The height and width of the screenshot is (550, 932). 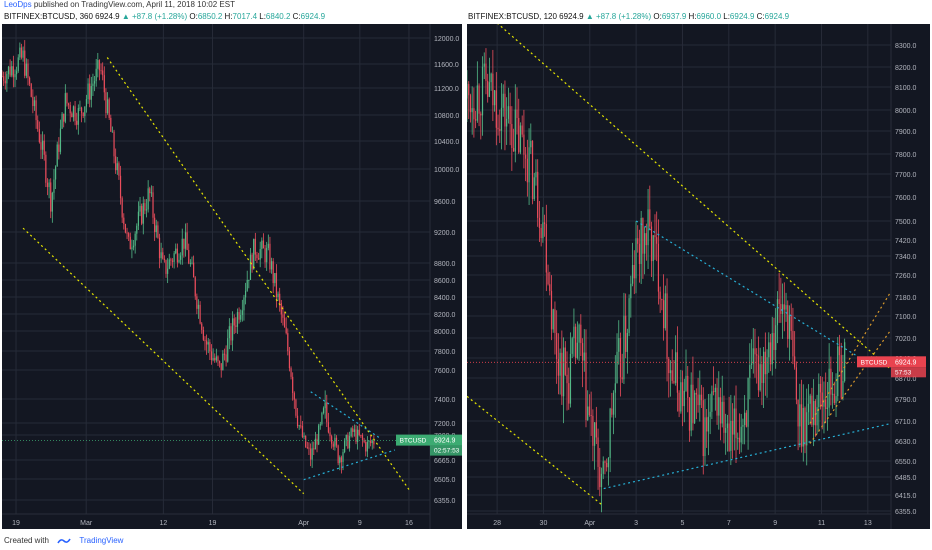 What do you see at coordinates (101, 540) in the screenshot?
I see `tradingview-brand: TradingView` at bounding box center [101, 540].